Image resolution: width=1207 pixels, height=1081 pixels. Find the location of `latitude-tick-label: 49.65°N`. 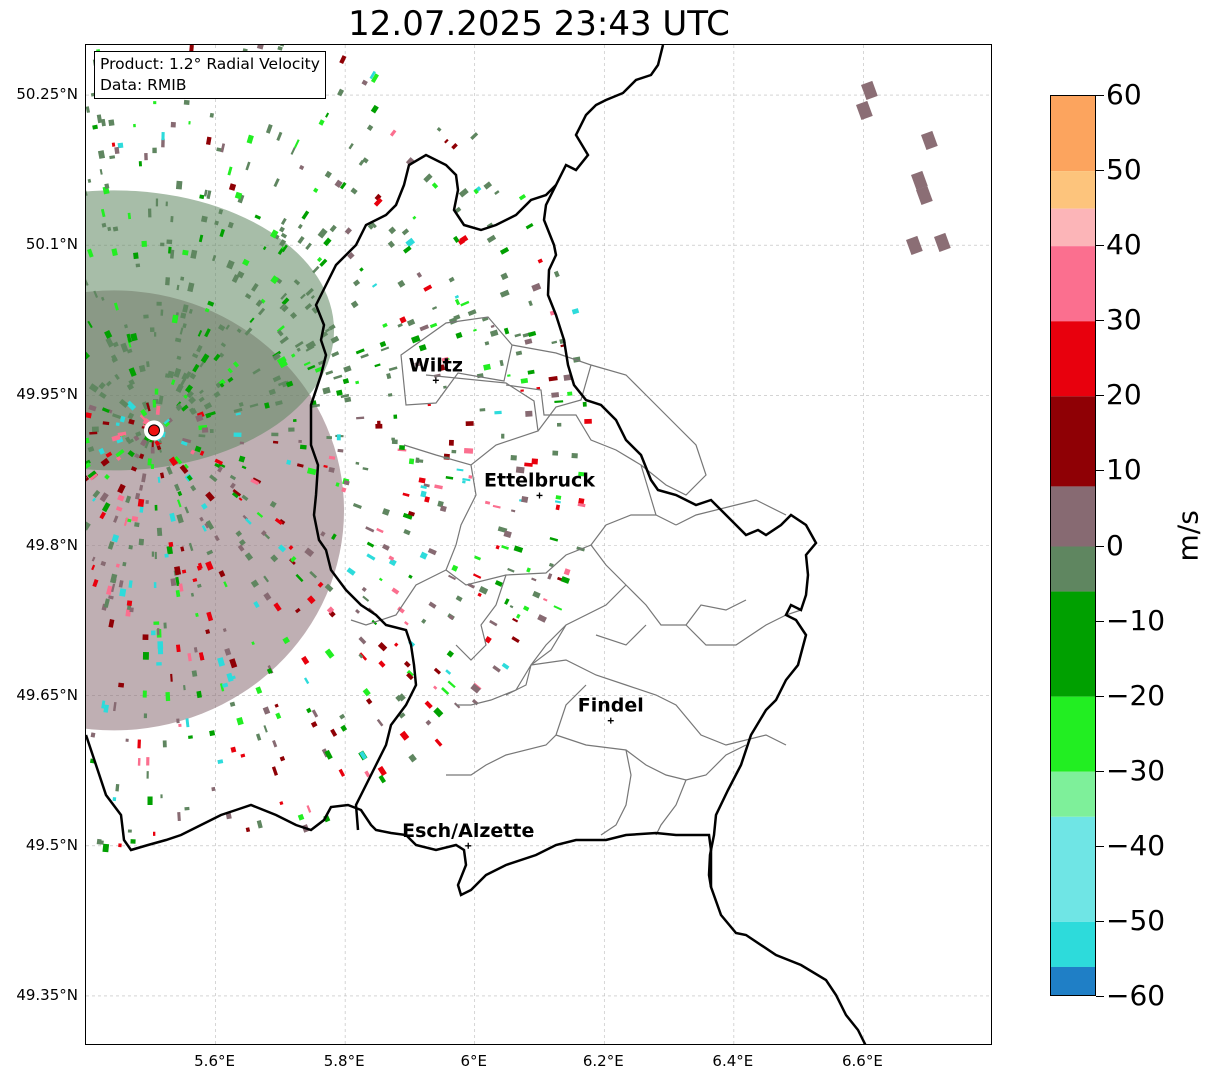

latitude-tick-label: 49.65°N is located at coordinates (47, 694).